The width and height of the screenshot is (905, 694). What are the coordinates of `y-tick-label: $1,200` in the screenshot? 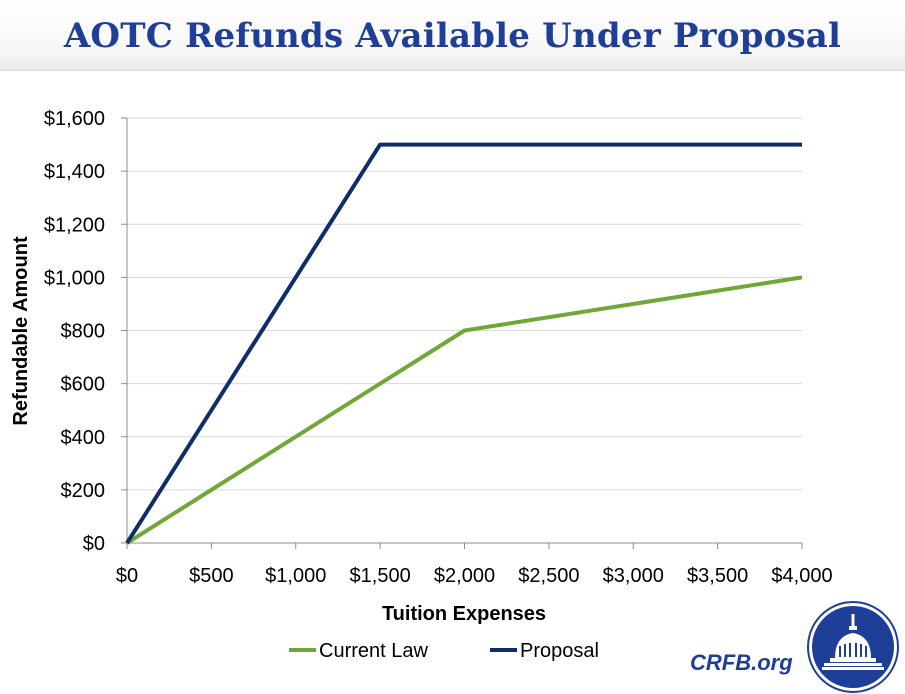 It's located at (74, 225).